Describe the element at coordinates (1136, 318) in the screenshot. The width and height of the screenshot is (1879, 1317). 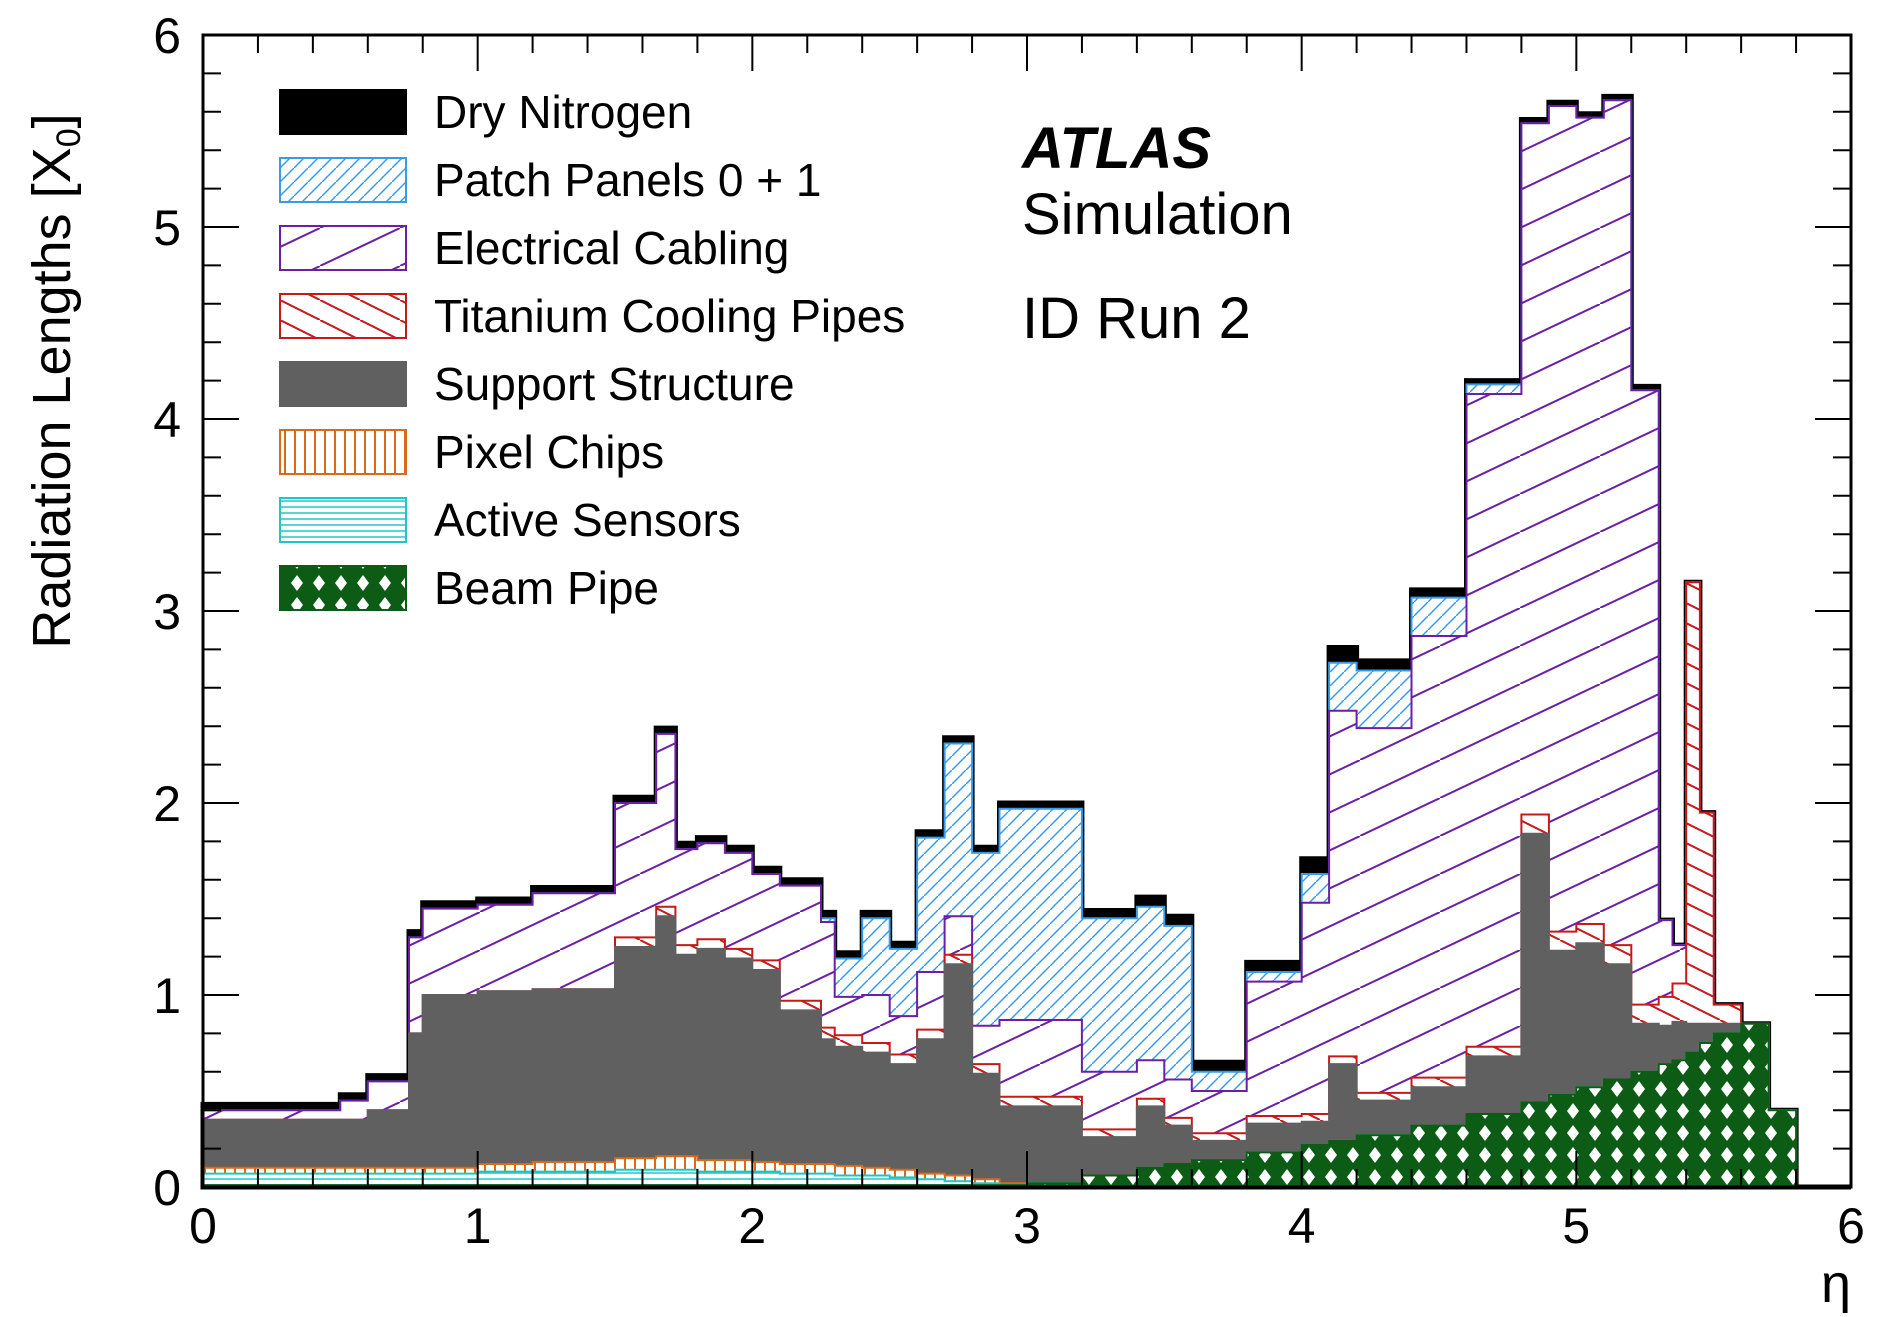
I see `run-label: ID Run 2` at that location.